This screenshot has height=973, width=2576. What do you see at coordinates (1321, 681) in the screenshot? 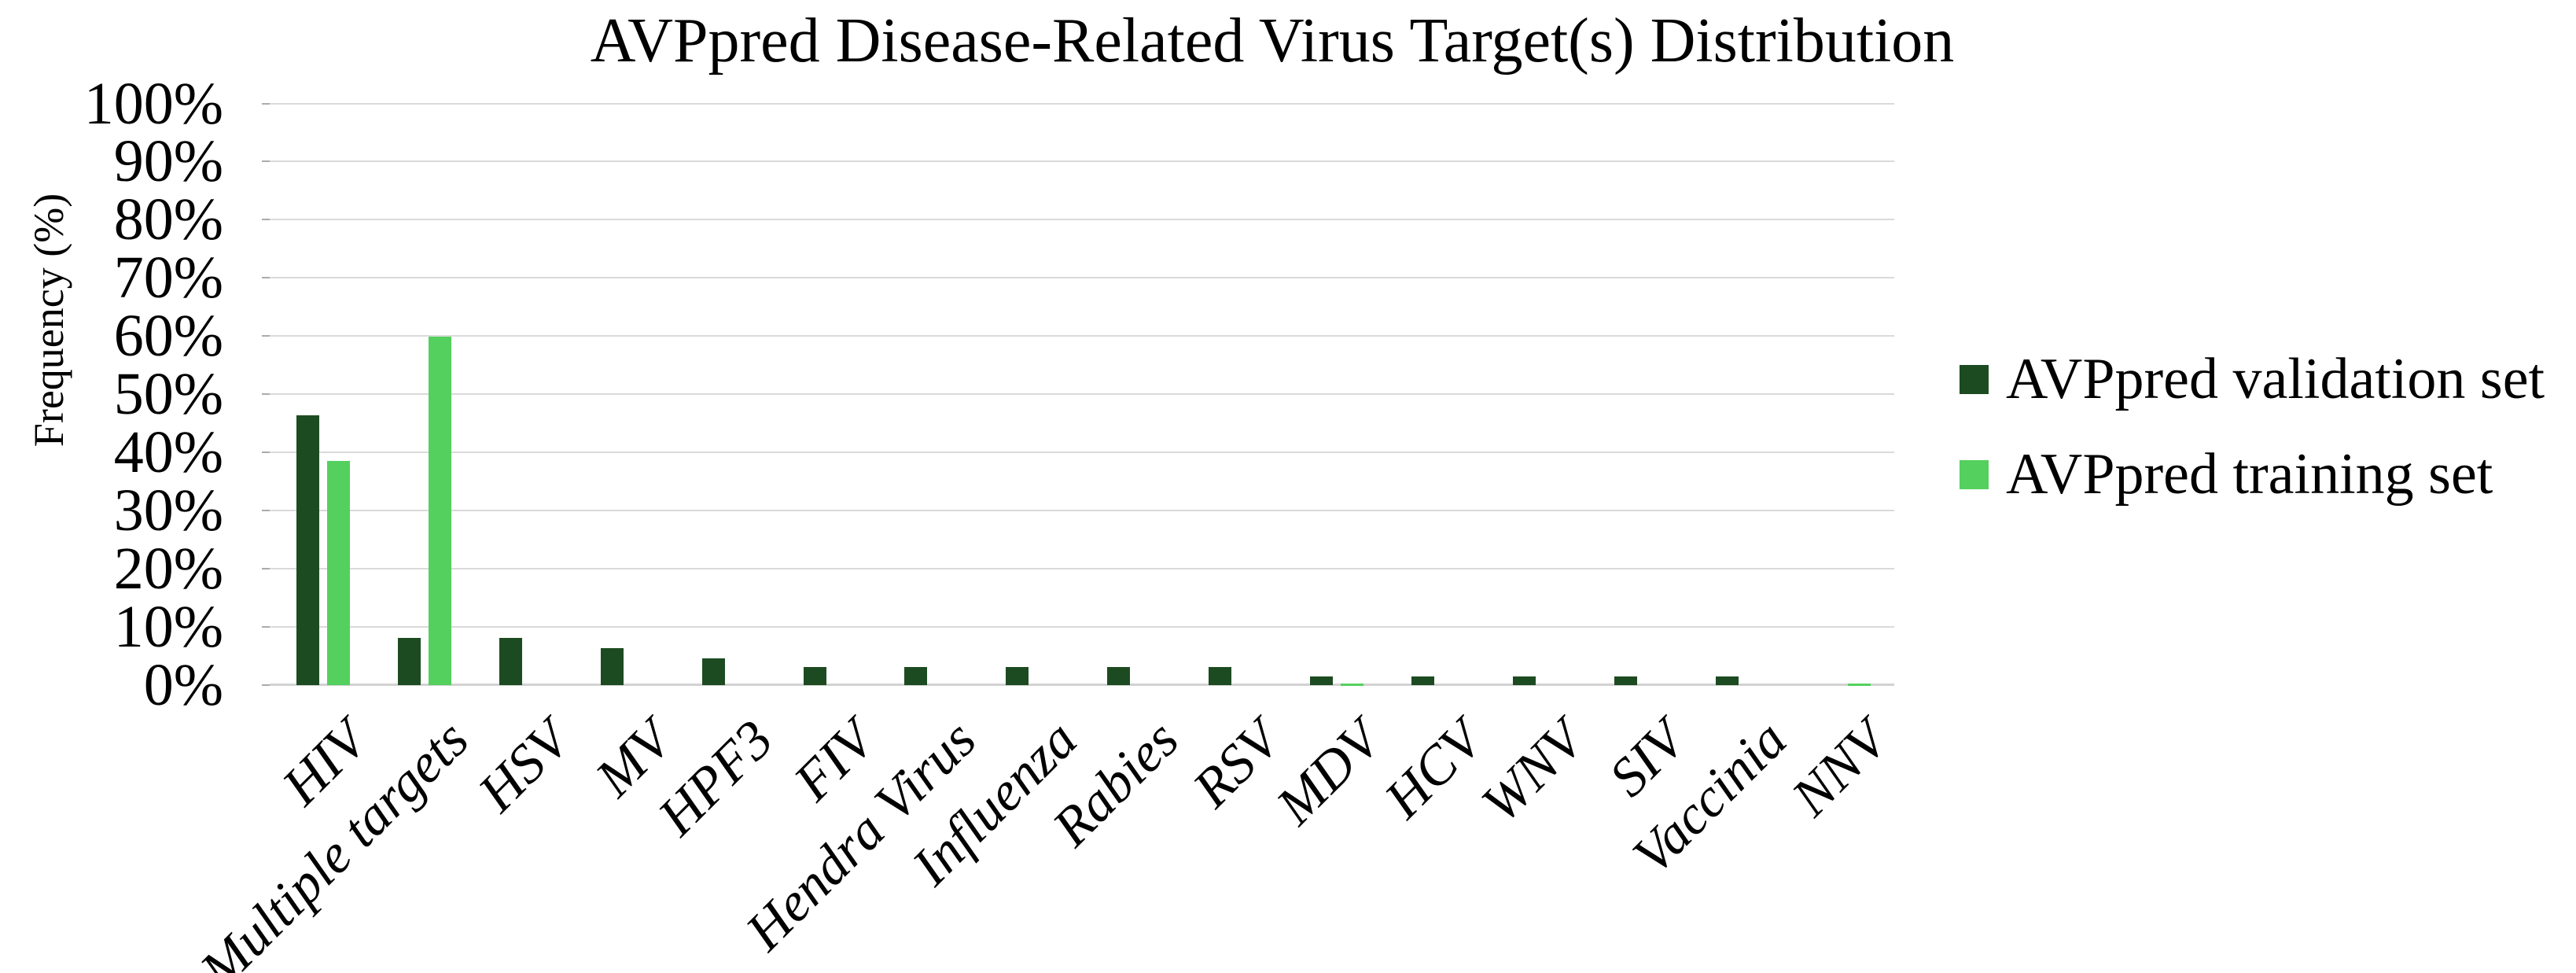
I see `bar-validation-mdv` at bounding box center [1321, 681].